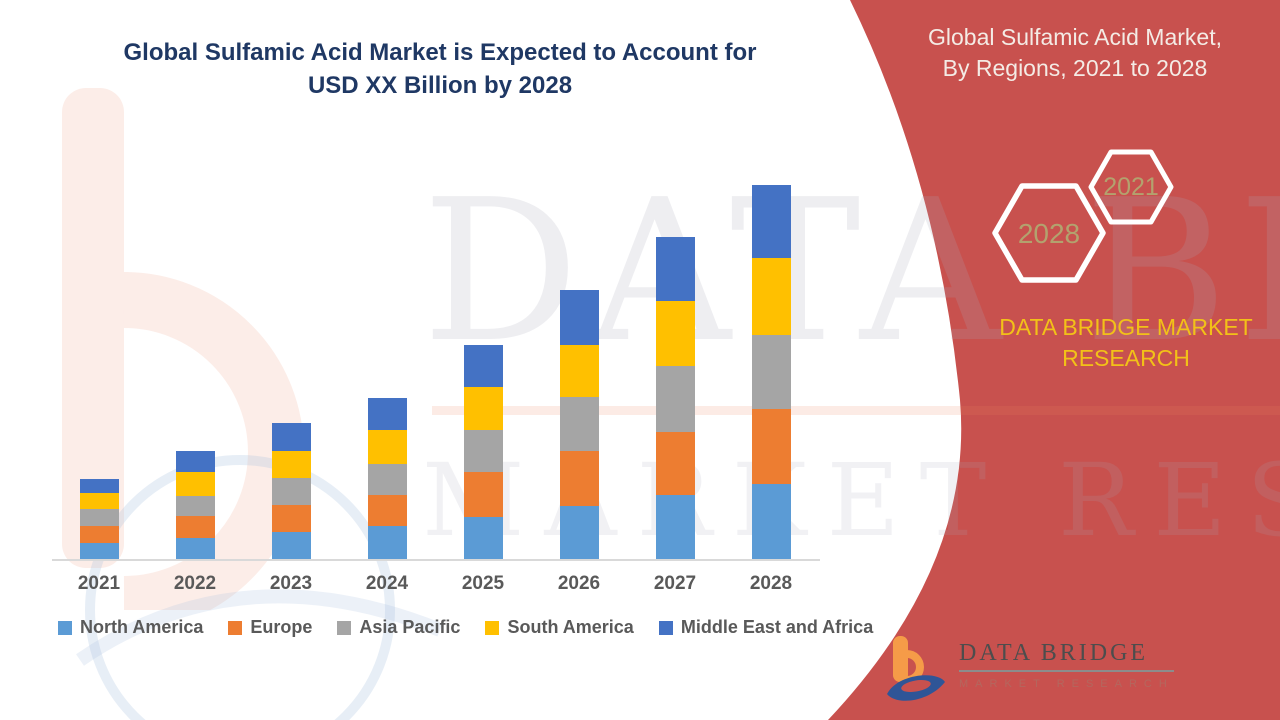  I want to click on x-axis-label-2026: 2026, so click(579, 583).